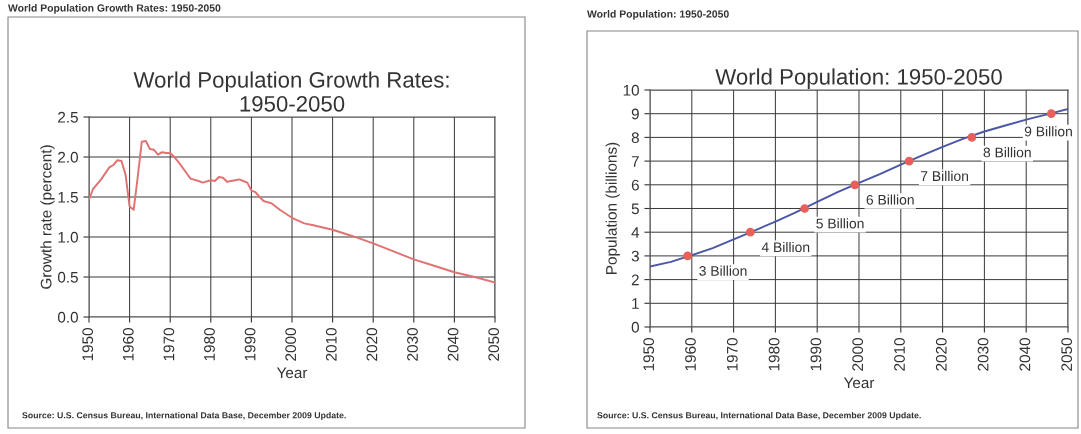  What do you see at coordinates (635, 327) in the screenshot?
I see `y-tick-label: 0` at bounding box center [635, 327].